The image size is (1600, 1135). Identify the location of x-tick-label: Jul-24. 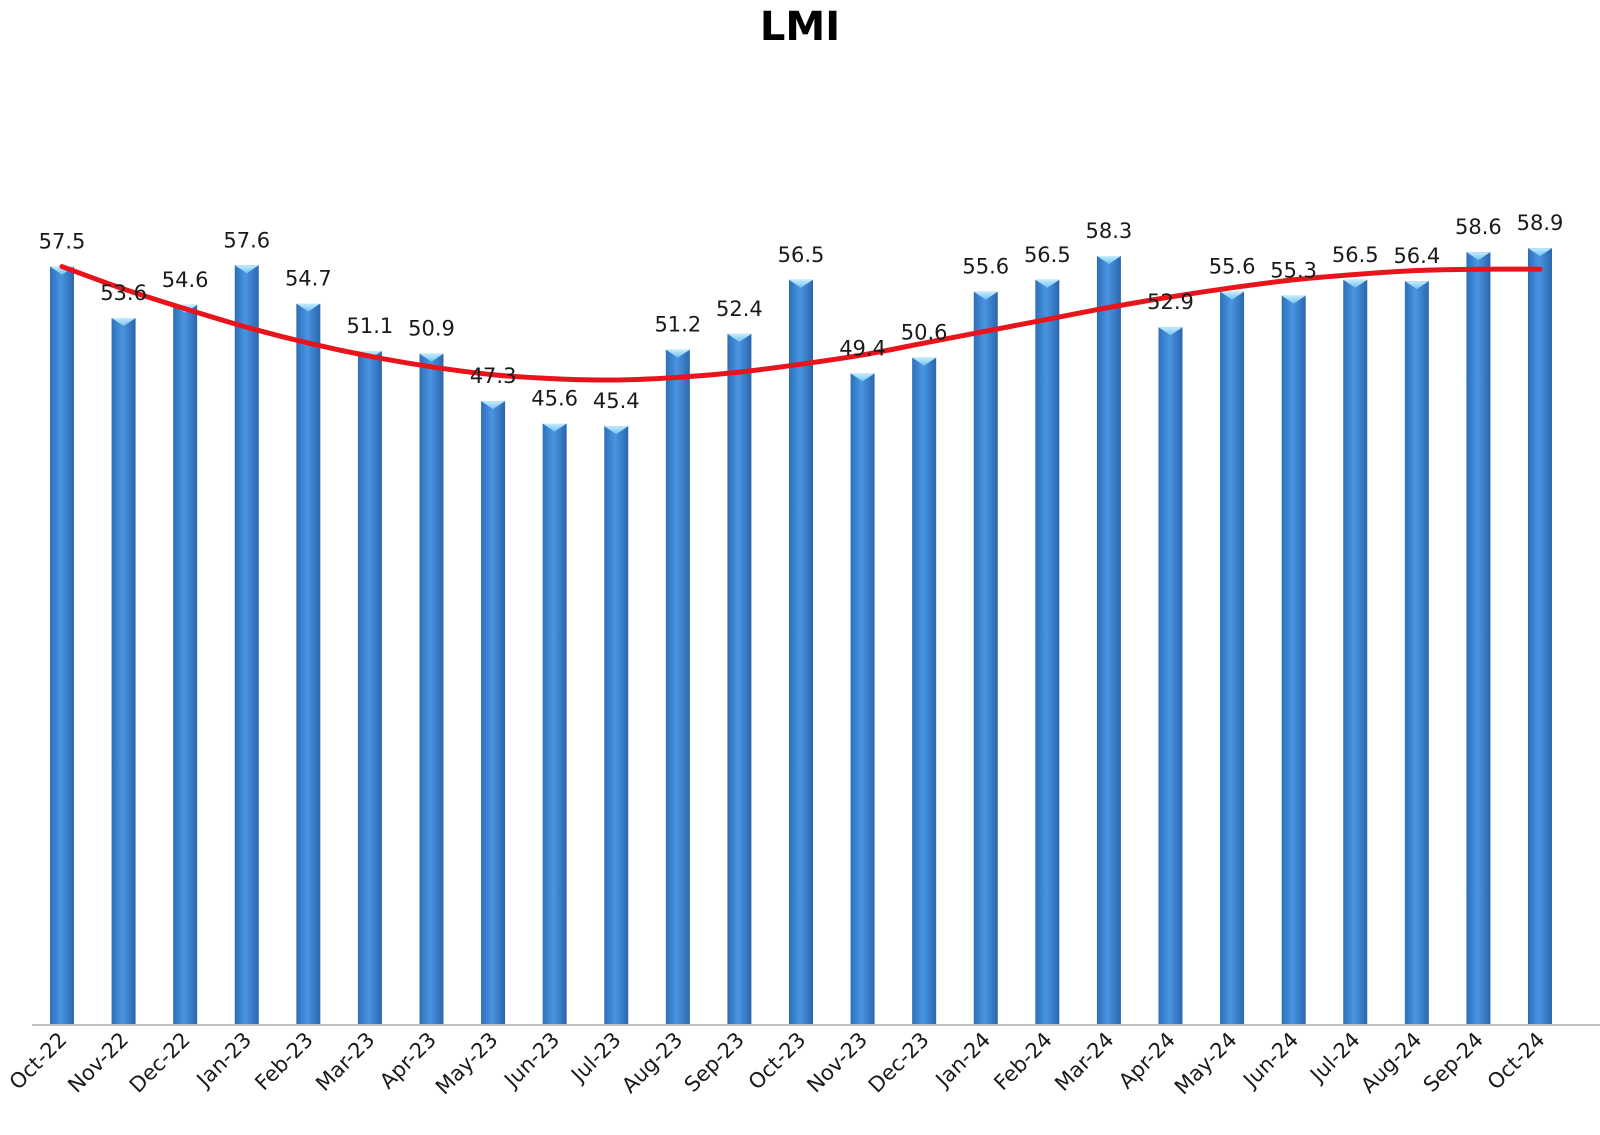
(1334, 1058).